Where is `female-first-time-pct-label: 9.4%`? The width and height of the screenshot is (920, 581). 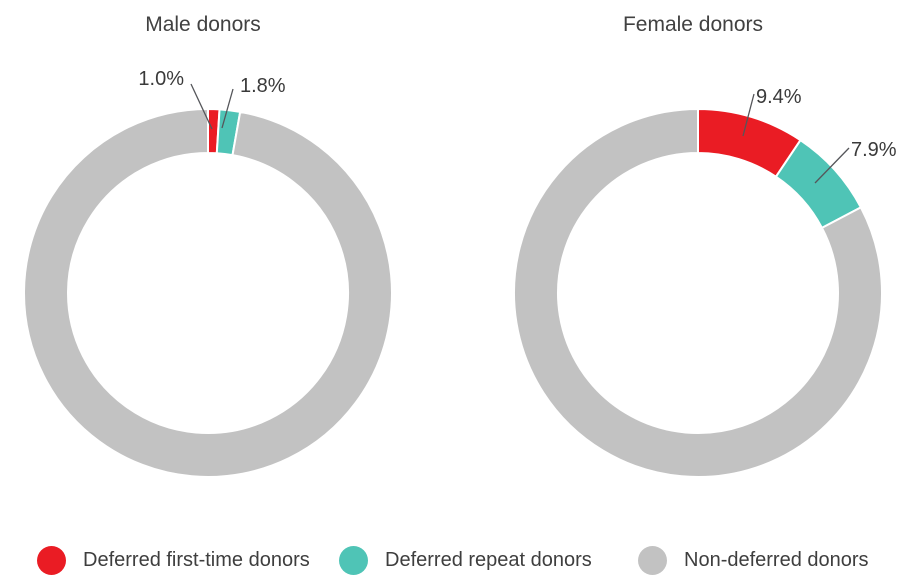
female-first-time-pct-label: 9.4% is located at coordinates (779, 97).